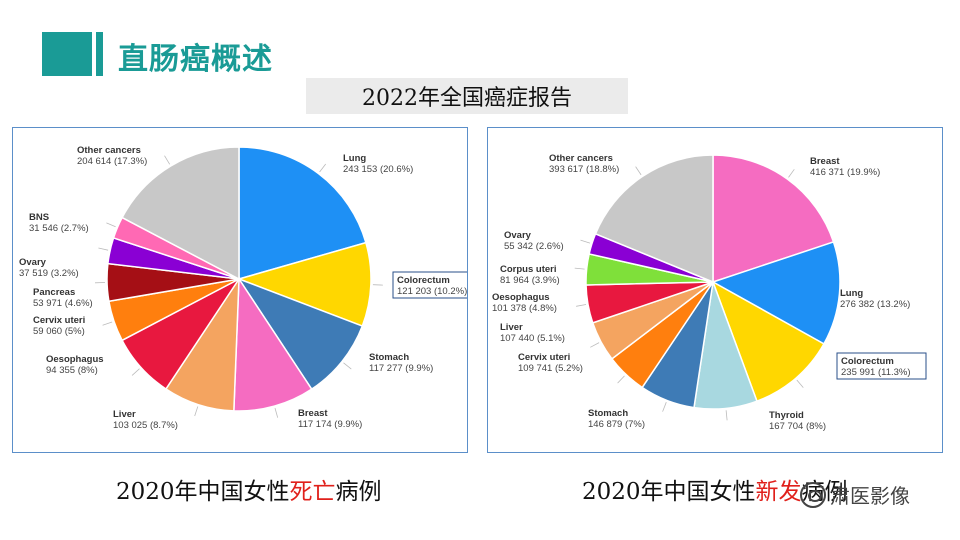 The height and width of the screenshot is (540, 960). I want to click on slice-label-value-cervix-uteri: 59 060 (5%), so click(59, 331).